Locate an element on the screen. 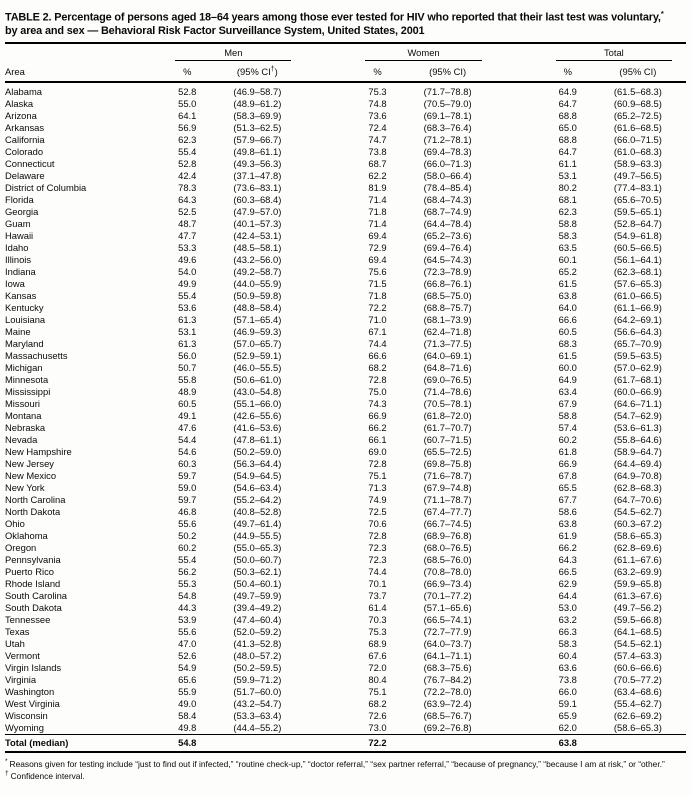 The image size is (692, 795). percent-cell: 62.3 is located at coordinates (187, 139).